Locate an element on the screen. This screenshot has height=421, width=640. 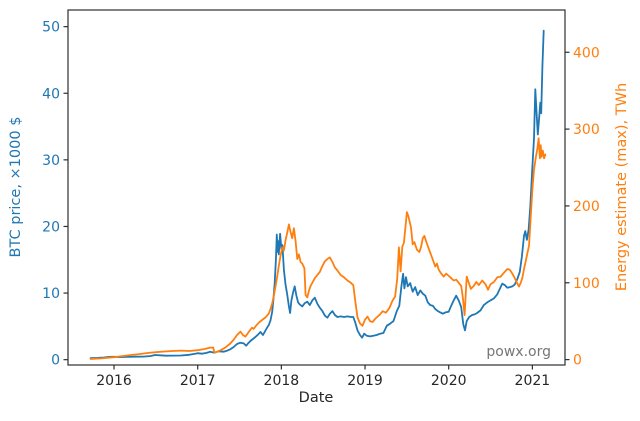
x-tick-label: 2016 is located at coordinates (114, 381).